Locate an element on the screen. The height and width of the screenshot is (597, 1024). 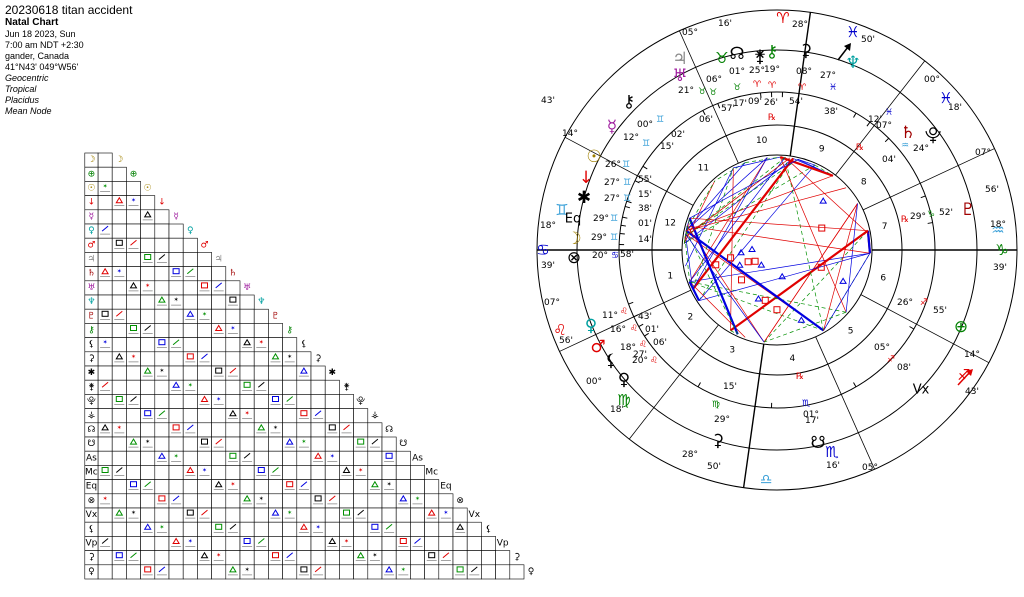
south-node-degree: 01° is located at coordinates (811, 415).